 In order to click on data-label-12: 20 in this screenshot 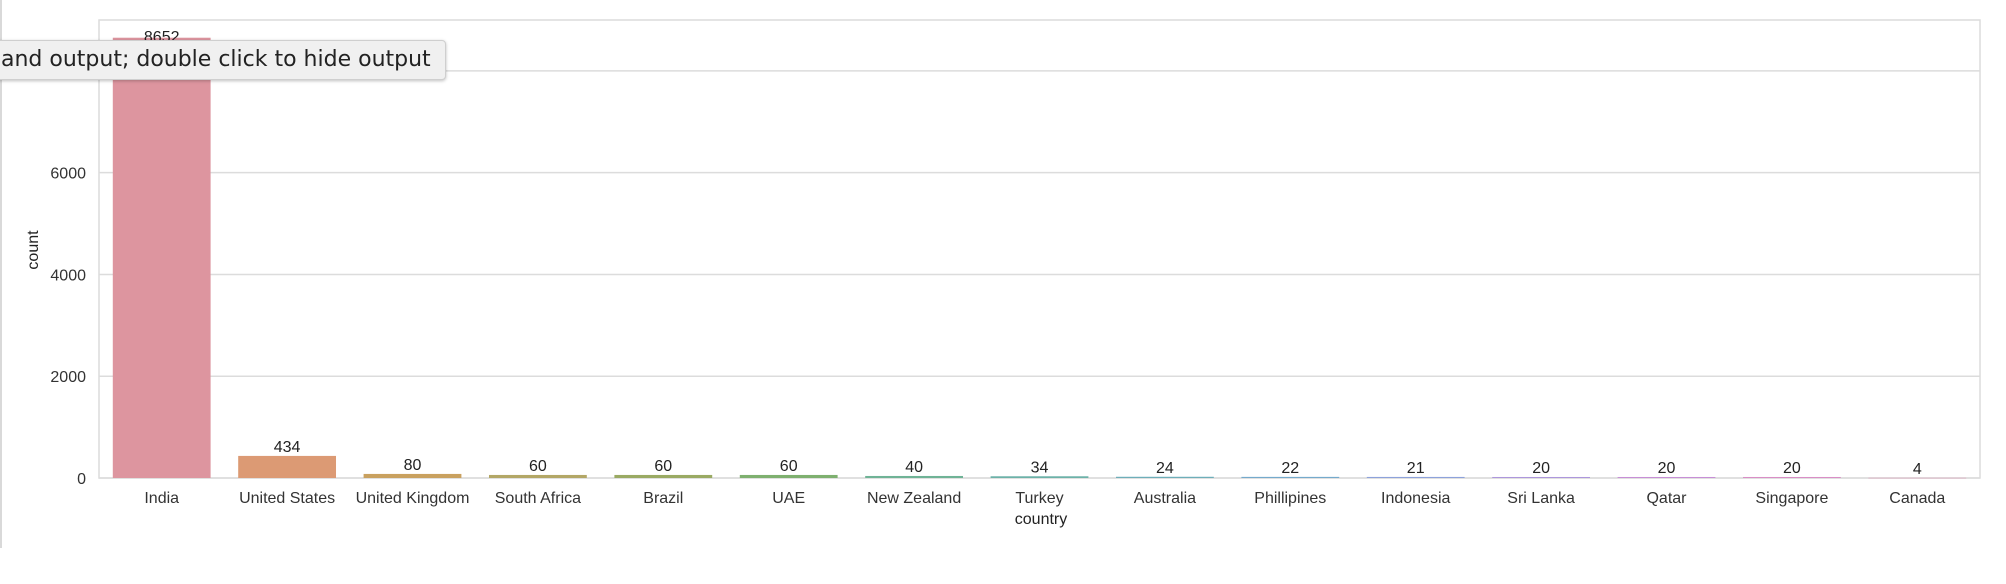, I will do `click(1667, 468)`.